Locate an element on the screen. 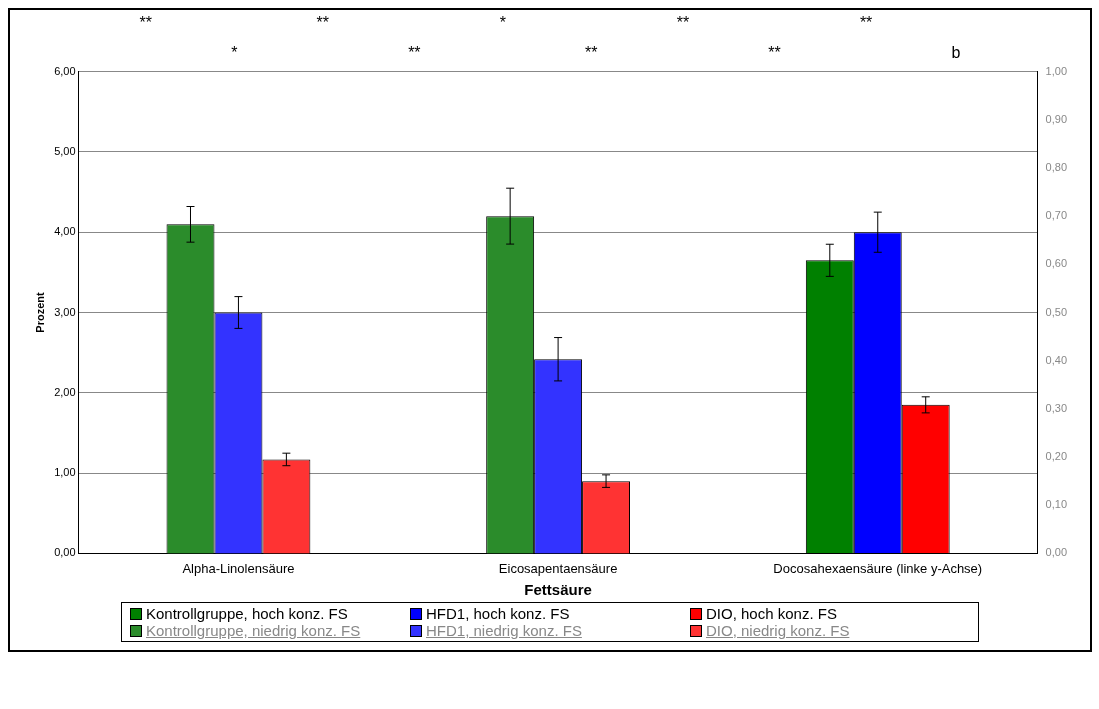  legend-label: HFD1, hoch konz. FS is located at coordinates (498, 613).